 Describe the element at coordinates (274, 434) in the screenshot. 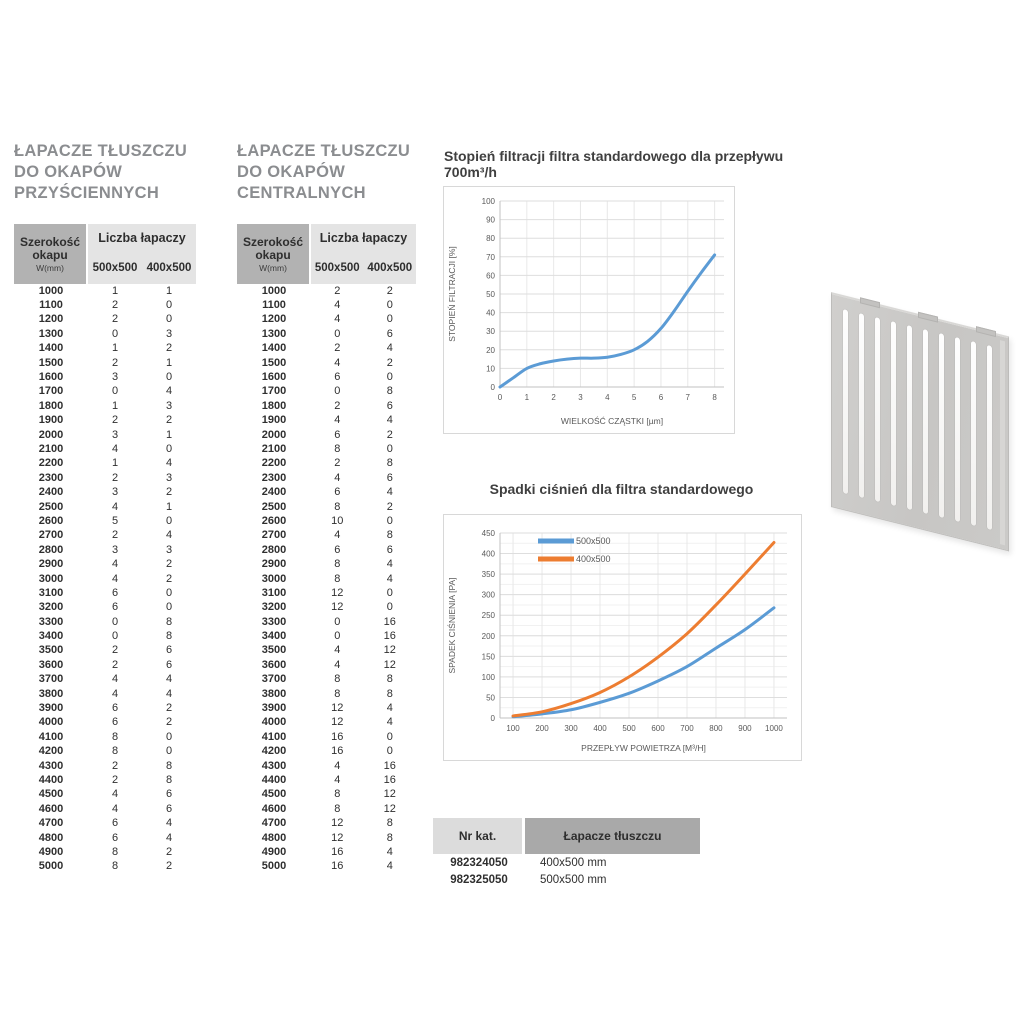

I see `row-key-cell: 2000` at that location.